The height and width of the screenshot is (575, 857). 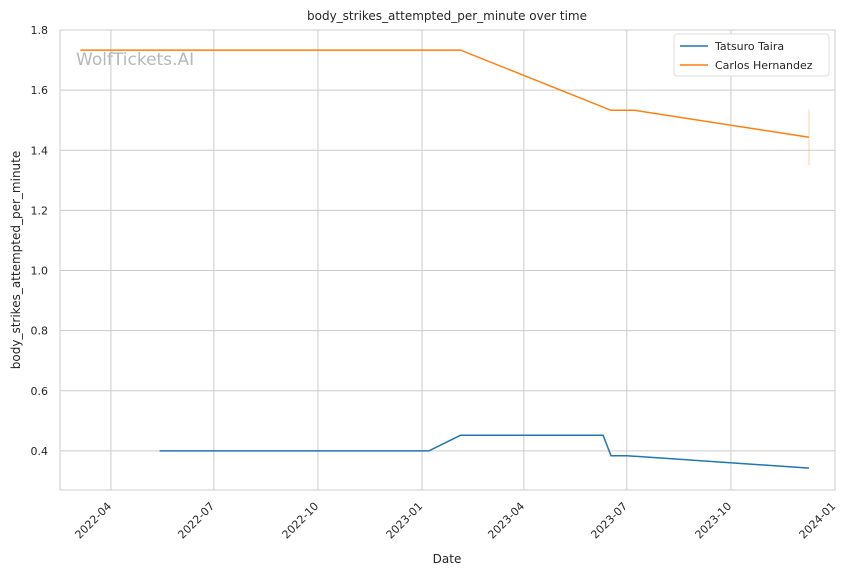 I want to click on x-tick-label: 2023-01, so click(x=405, y=521).